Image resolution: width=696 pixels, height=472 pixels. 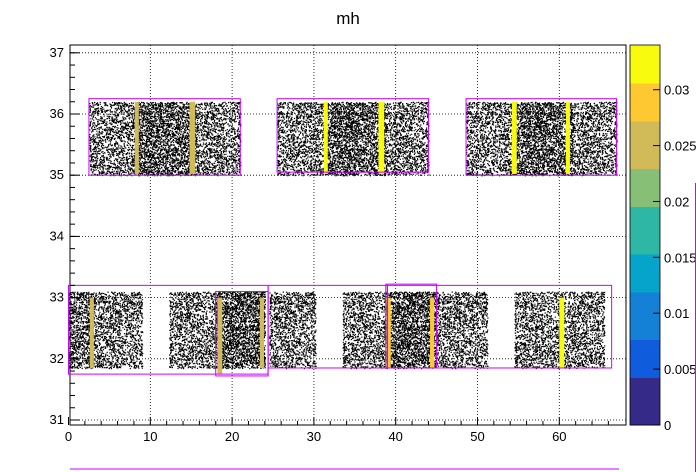 I want to click on colorbar-tick-label: 0.005, so click(x=680, y=369).